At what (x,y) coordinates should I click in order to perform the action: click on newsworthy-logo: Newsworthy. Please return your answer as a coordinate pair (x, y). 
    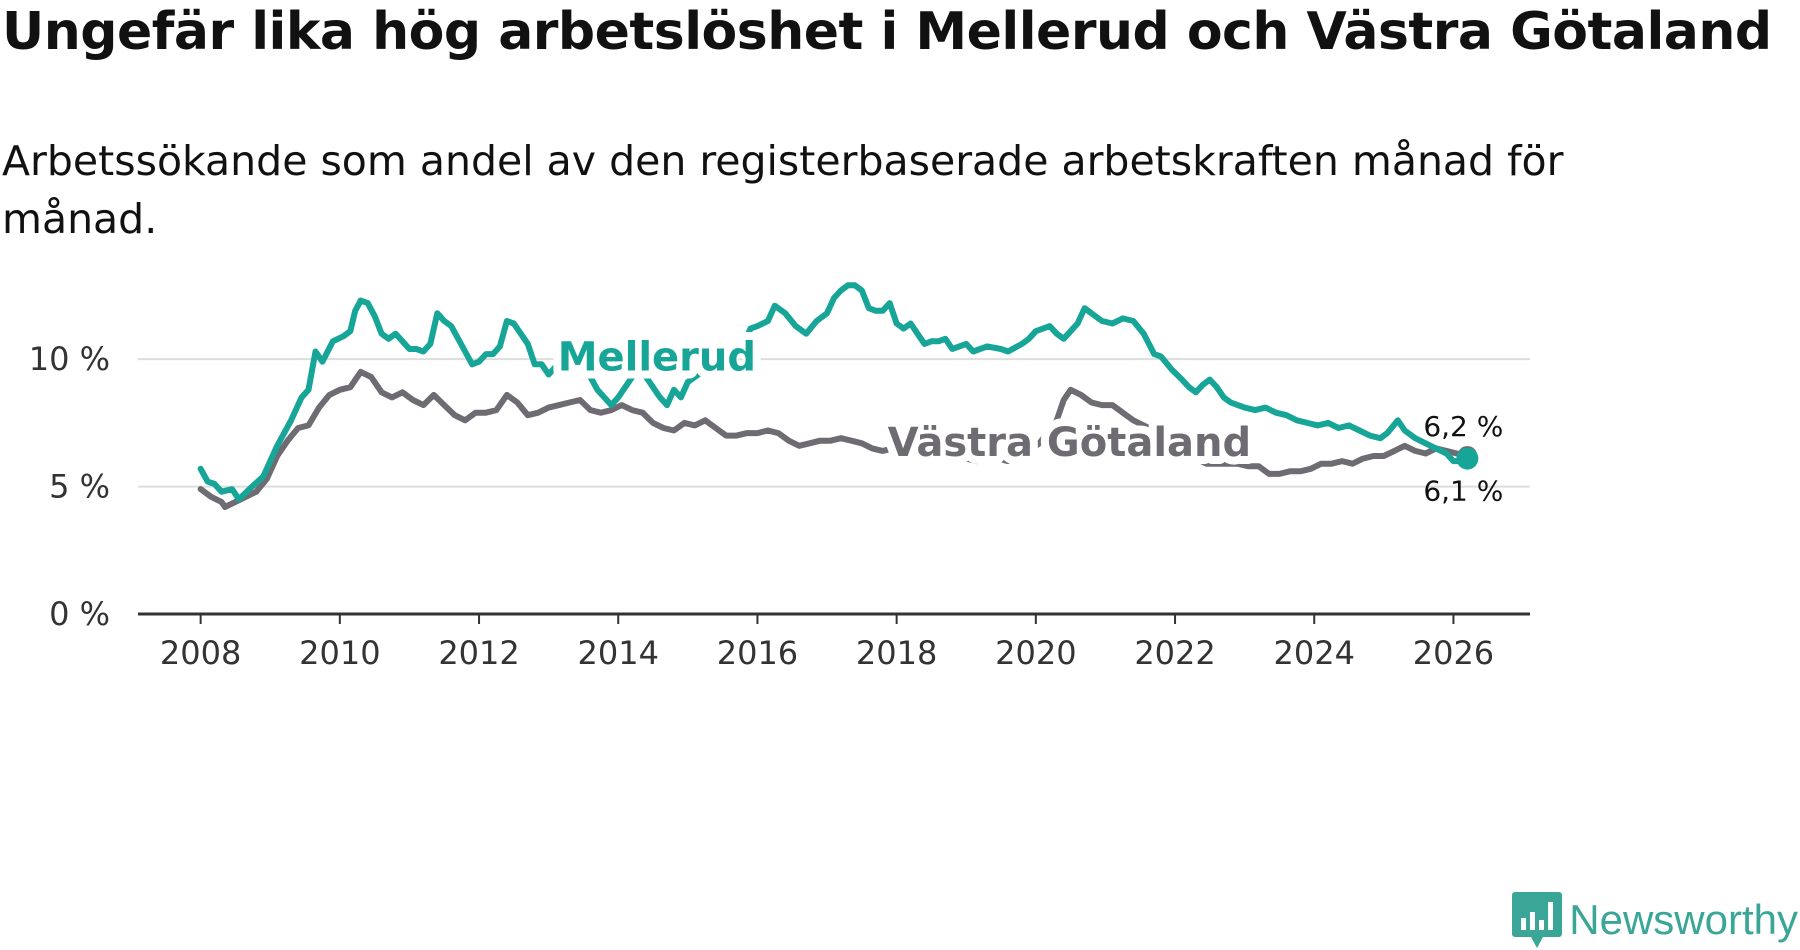
    Looking at the image, I should click on (1654, 920).